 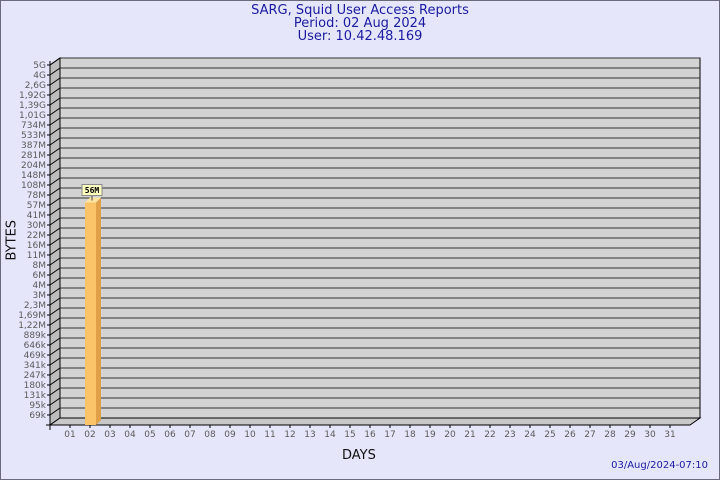 What do you see at coordinates (33, 156) in the screenshot?
I see `y-tick-label: 281M` at bounding box center [33, 156].